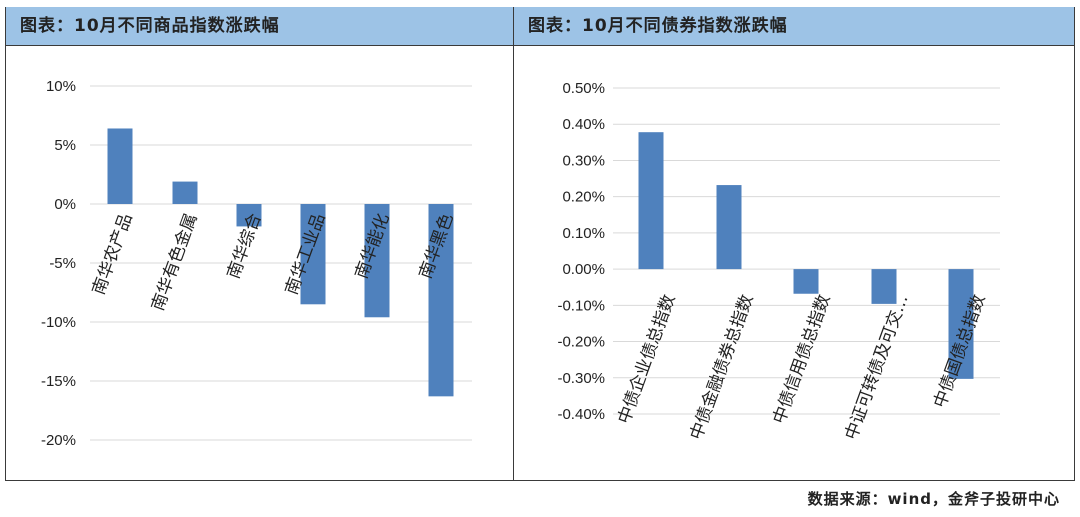 The height and width of the screenshot is (517, 1080). Describe the element at coordinates (583, 160) in the screenshot. I see `y-tick-label: 0.30%` at that location.